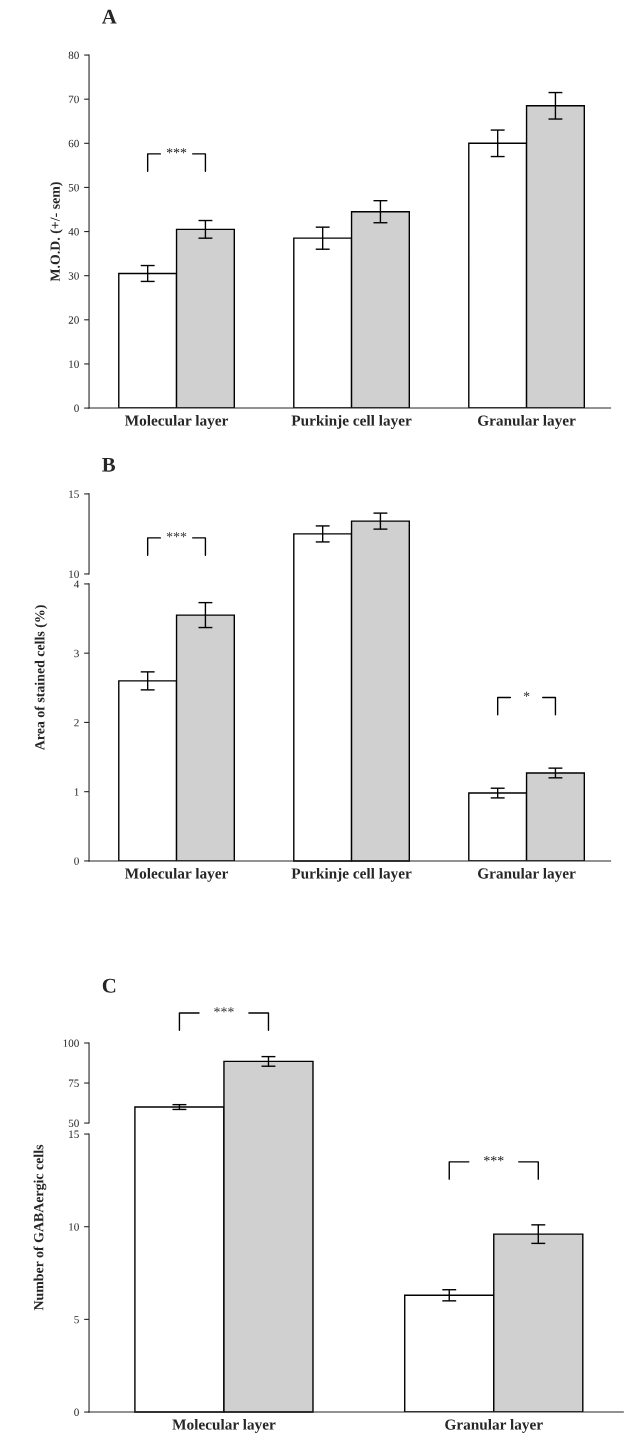 This screenshot has height=1445, width=636. What do you see at coordinates (76, 792) in the screenshot?
I see `y-tick-label: 1` at bounding box center [76, 792].